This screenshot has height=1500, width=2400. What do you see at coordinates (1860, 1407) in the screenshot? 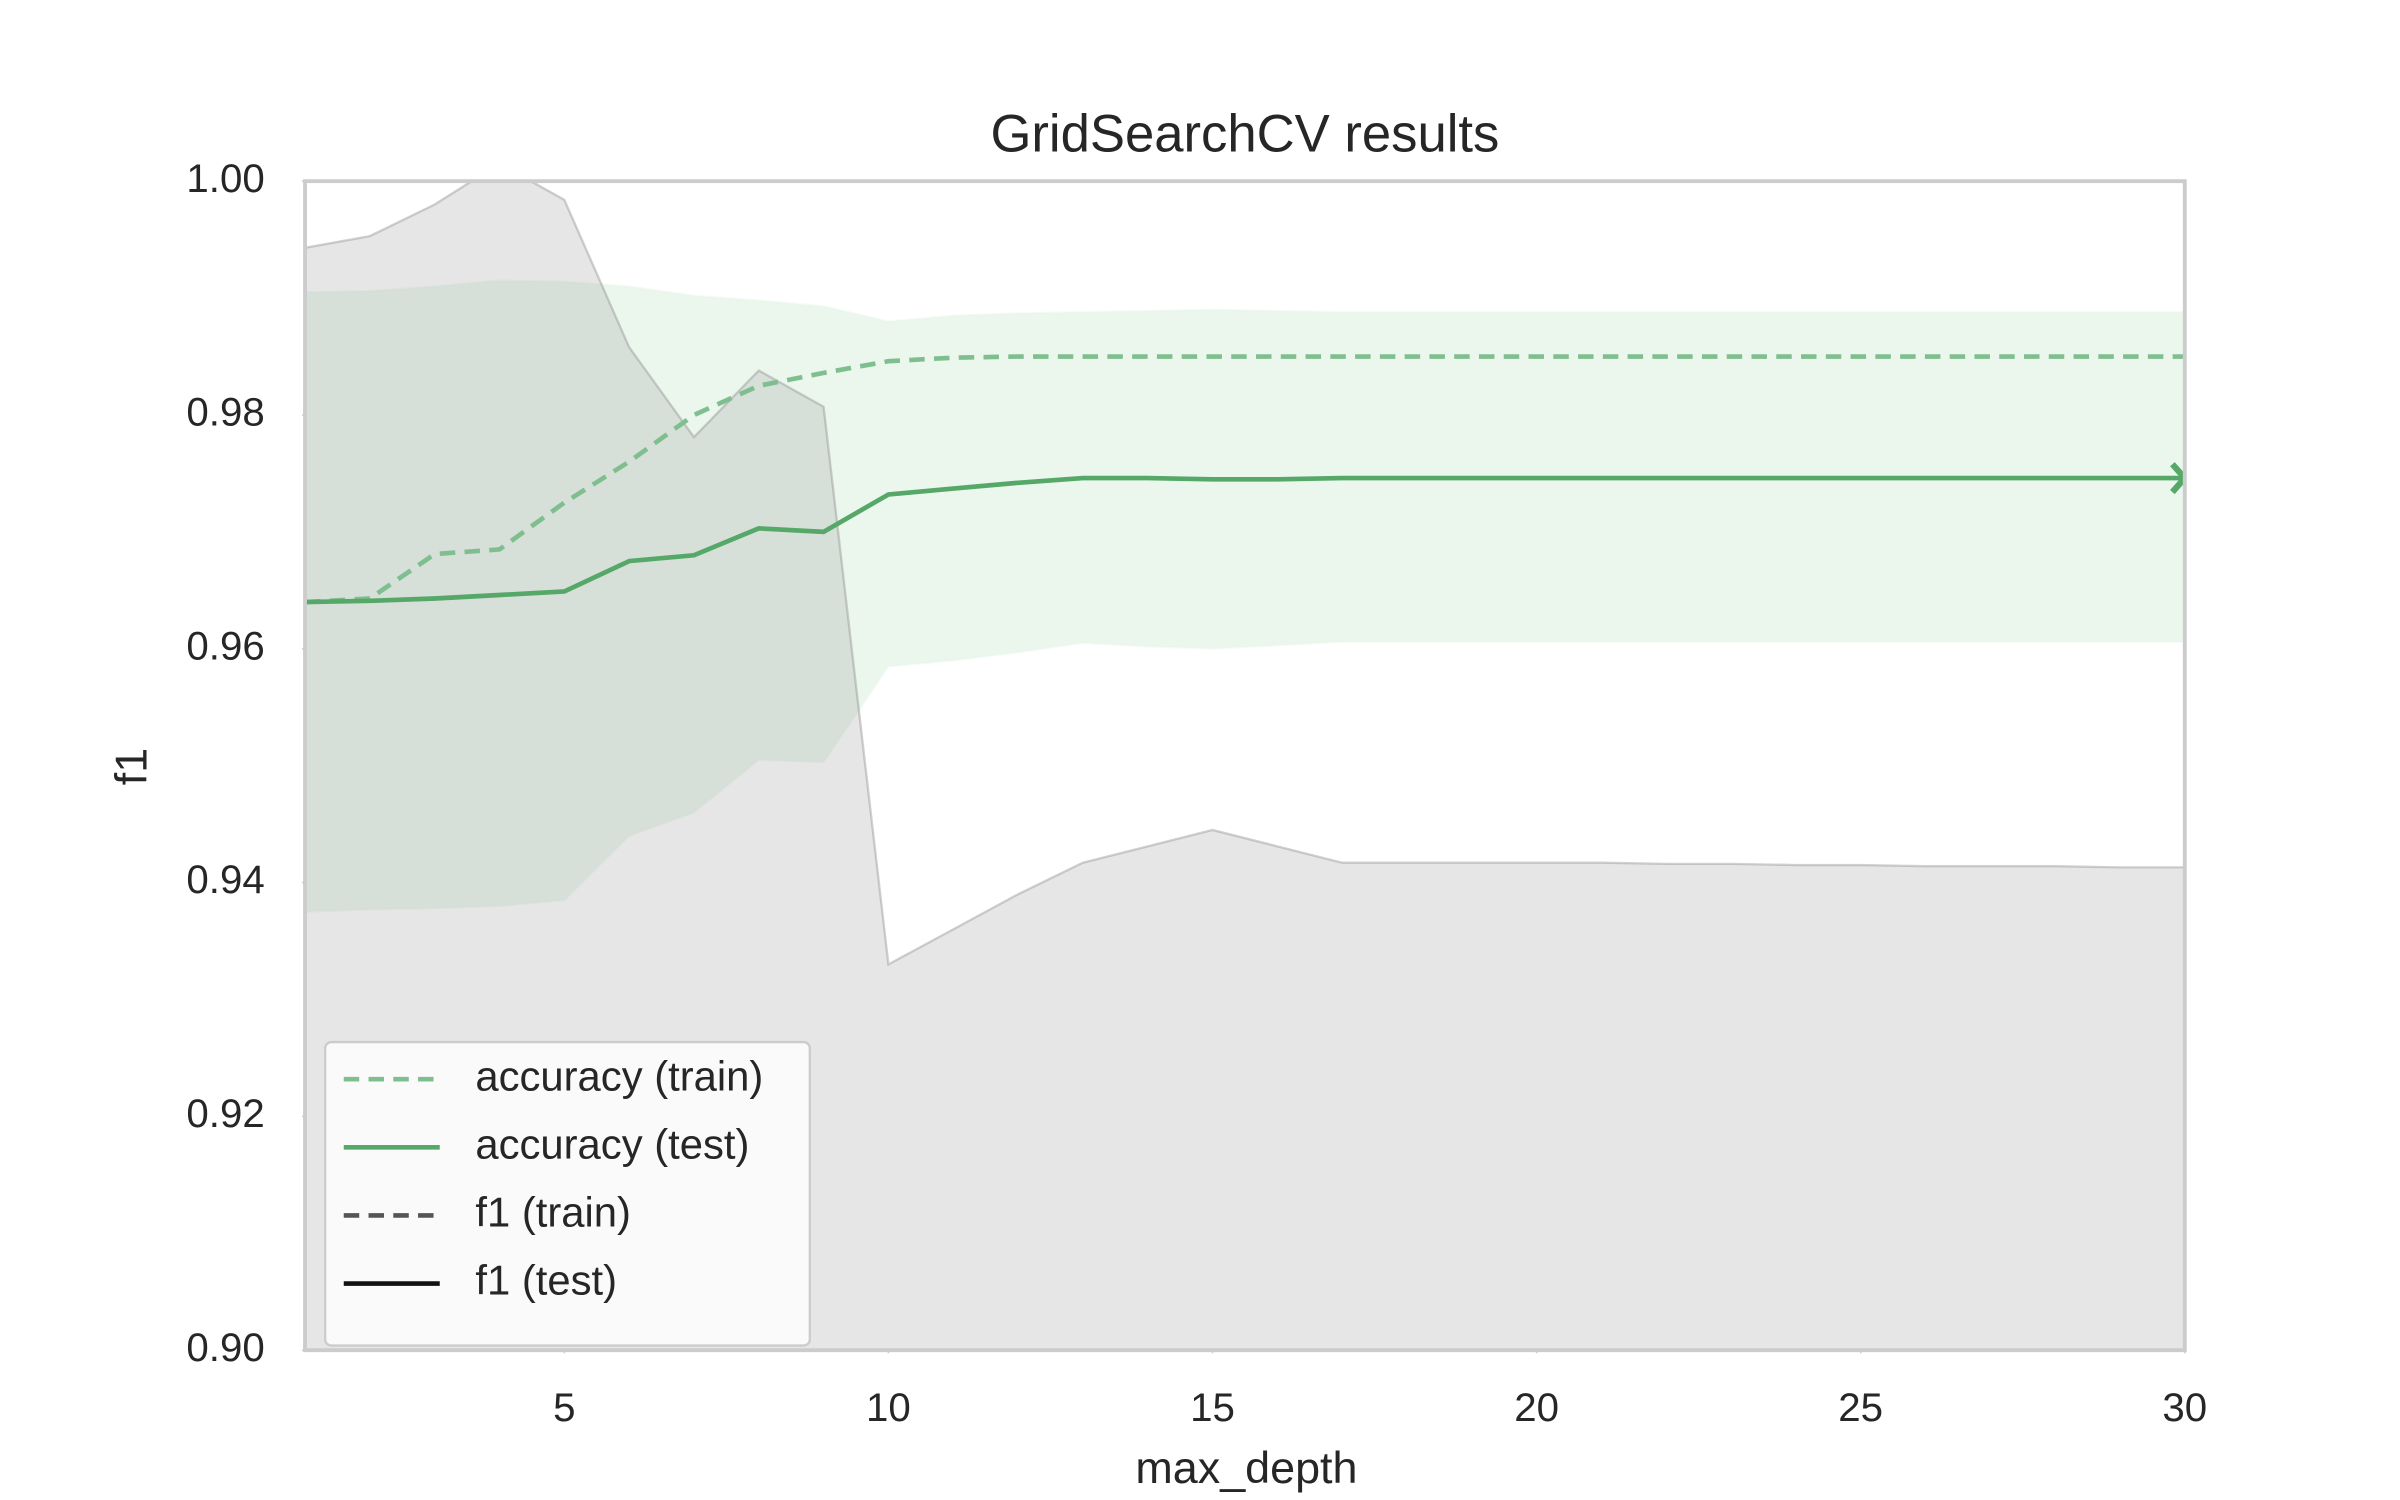
I see `x-tick-label: 25` at bounding box center [1860, 1407].